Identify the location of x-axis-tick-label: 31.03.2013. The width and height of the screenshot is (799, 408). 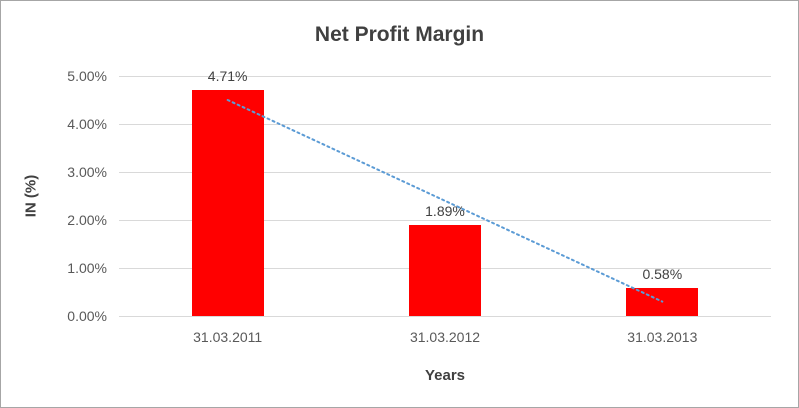
(662, 337).